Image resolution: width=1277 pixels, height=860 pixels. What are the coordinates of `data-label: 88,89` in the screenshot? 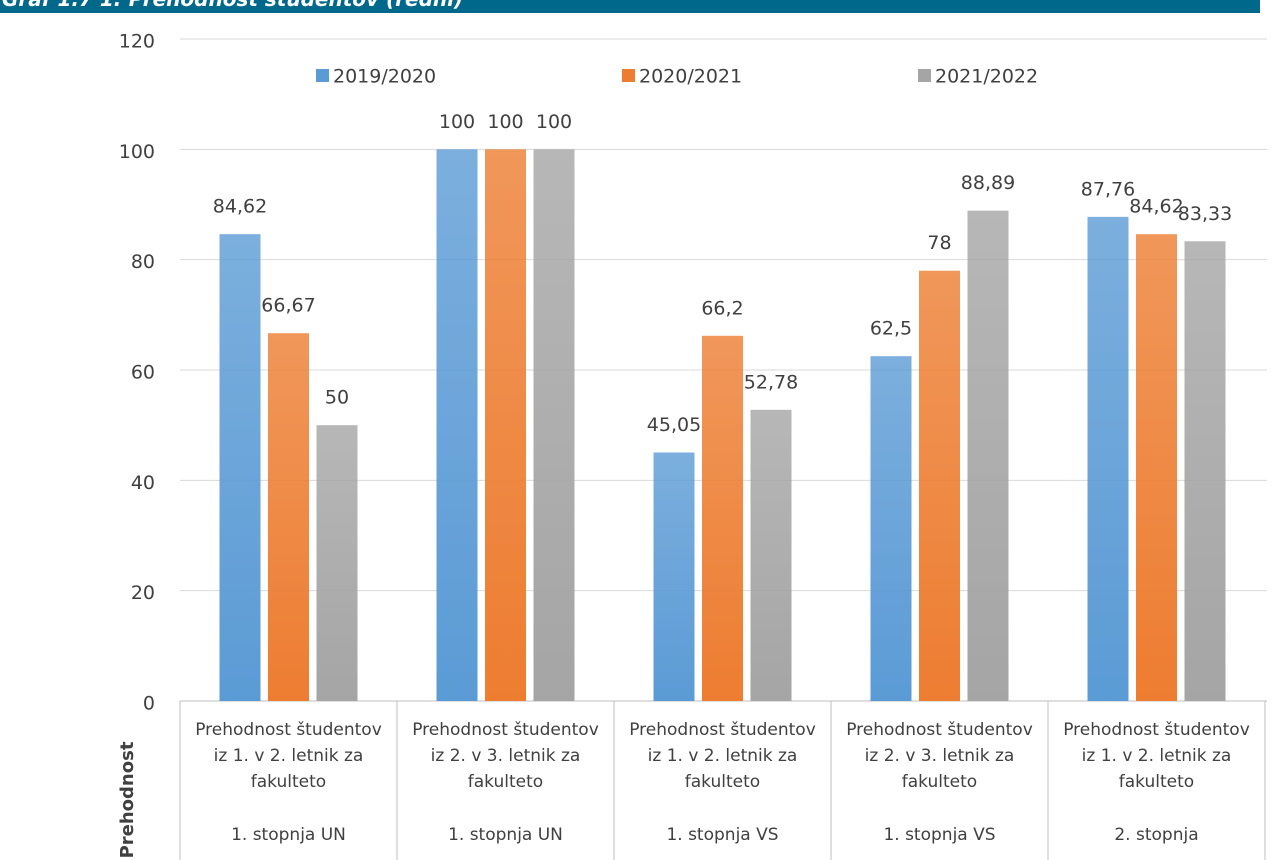 It's located at (988, 183).